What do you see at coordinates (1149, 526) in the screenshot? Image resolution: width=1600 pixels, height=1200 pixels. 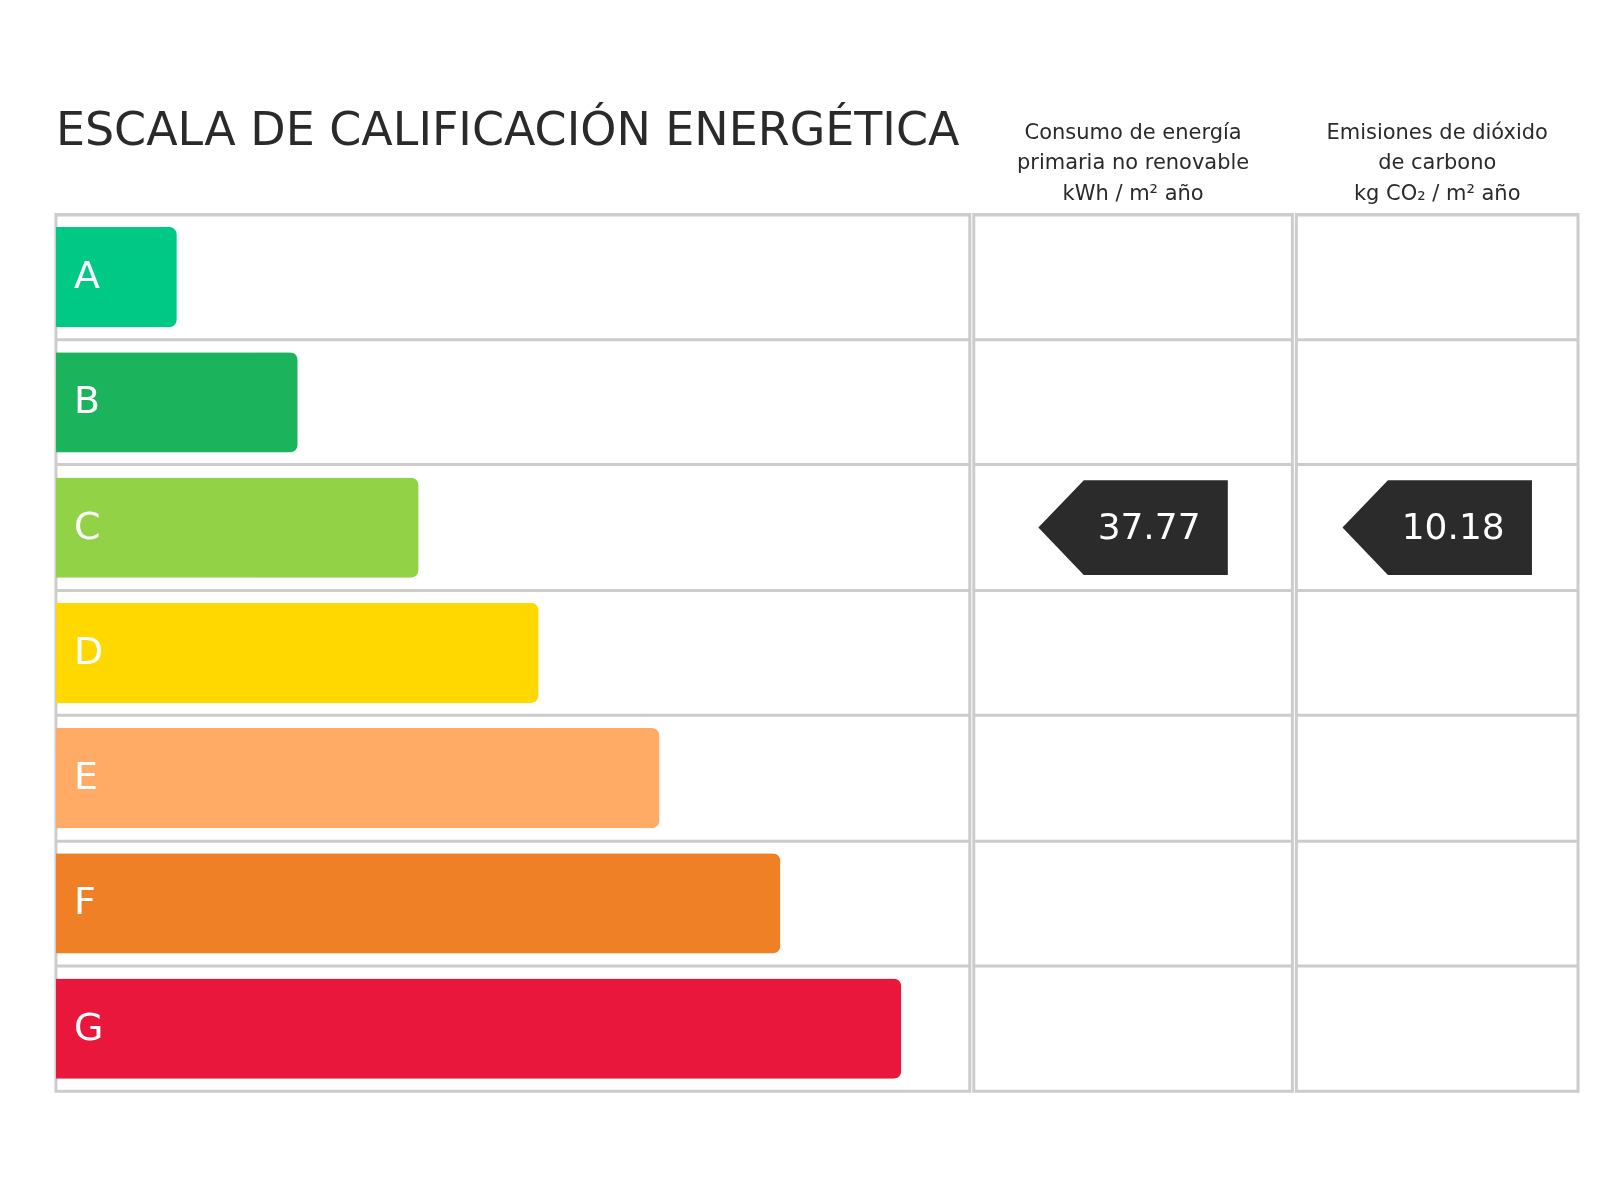 I see `text: 37.77` at bounding box center [1149, 526].